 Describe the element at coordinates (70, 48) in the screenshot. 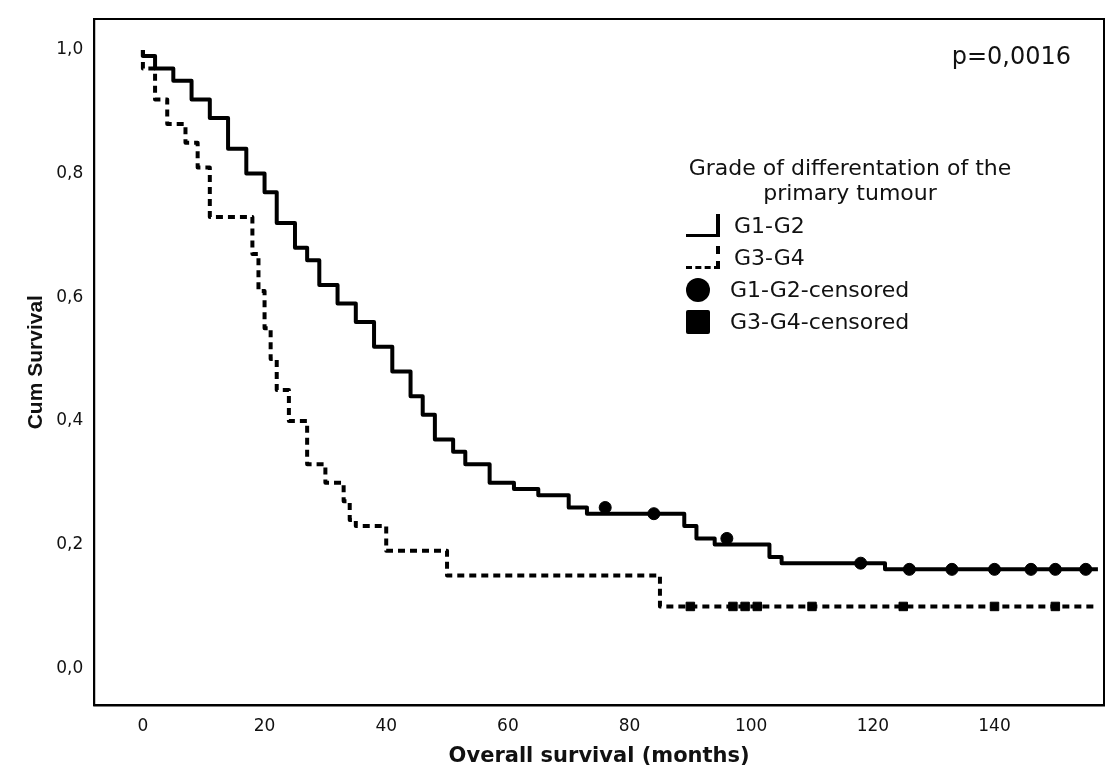

I see `y-tick-label: 1,0` at that location.